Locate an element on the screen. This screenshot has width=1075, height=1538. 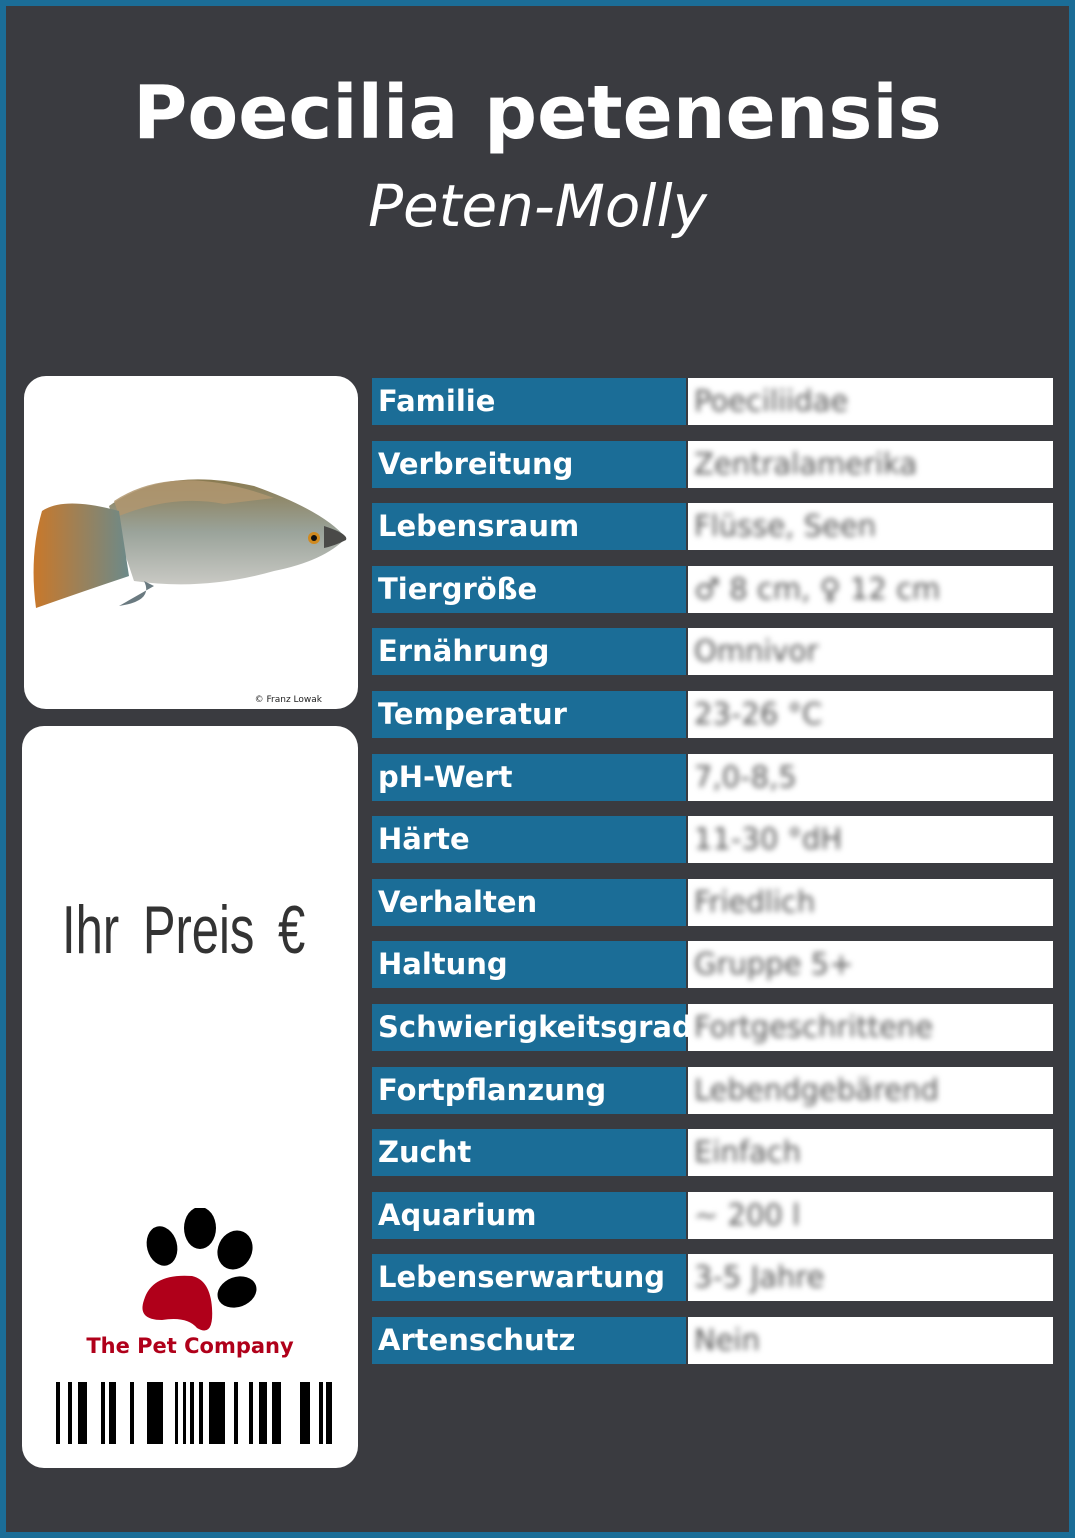
row-label: Familie is located at coordinates (529, 401).